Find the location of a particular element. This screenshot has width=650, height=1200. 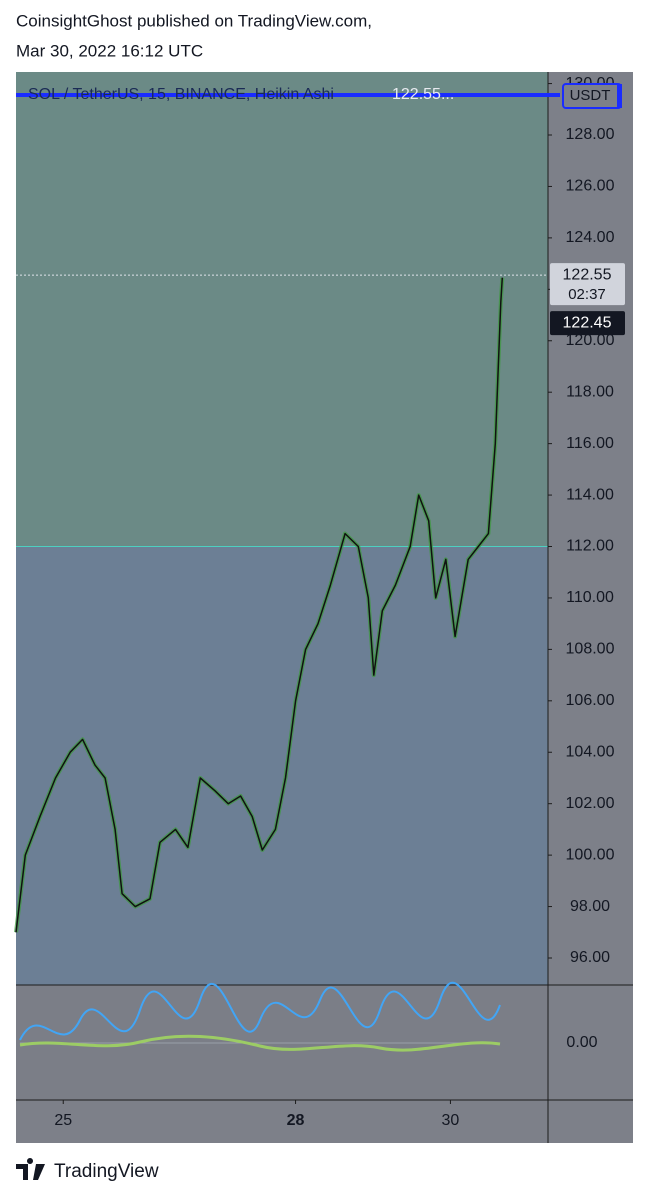

time-axis-bg is located at coordinates (324, 1121).